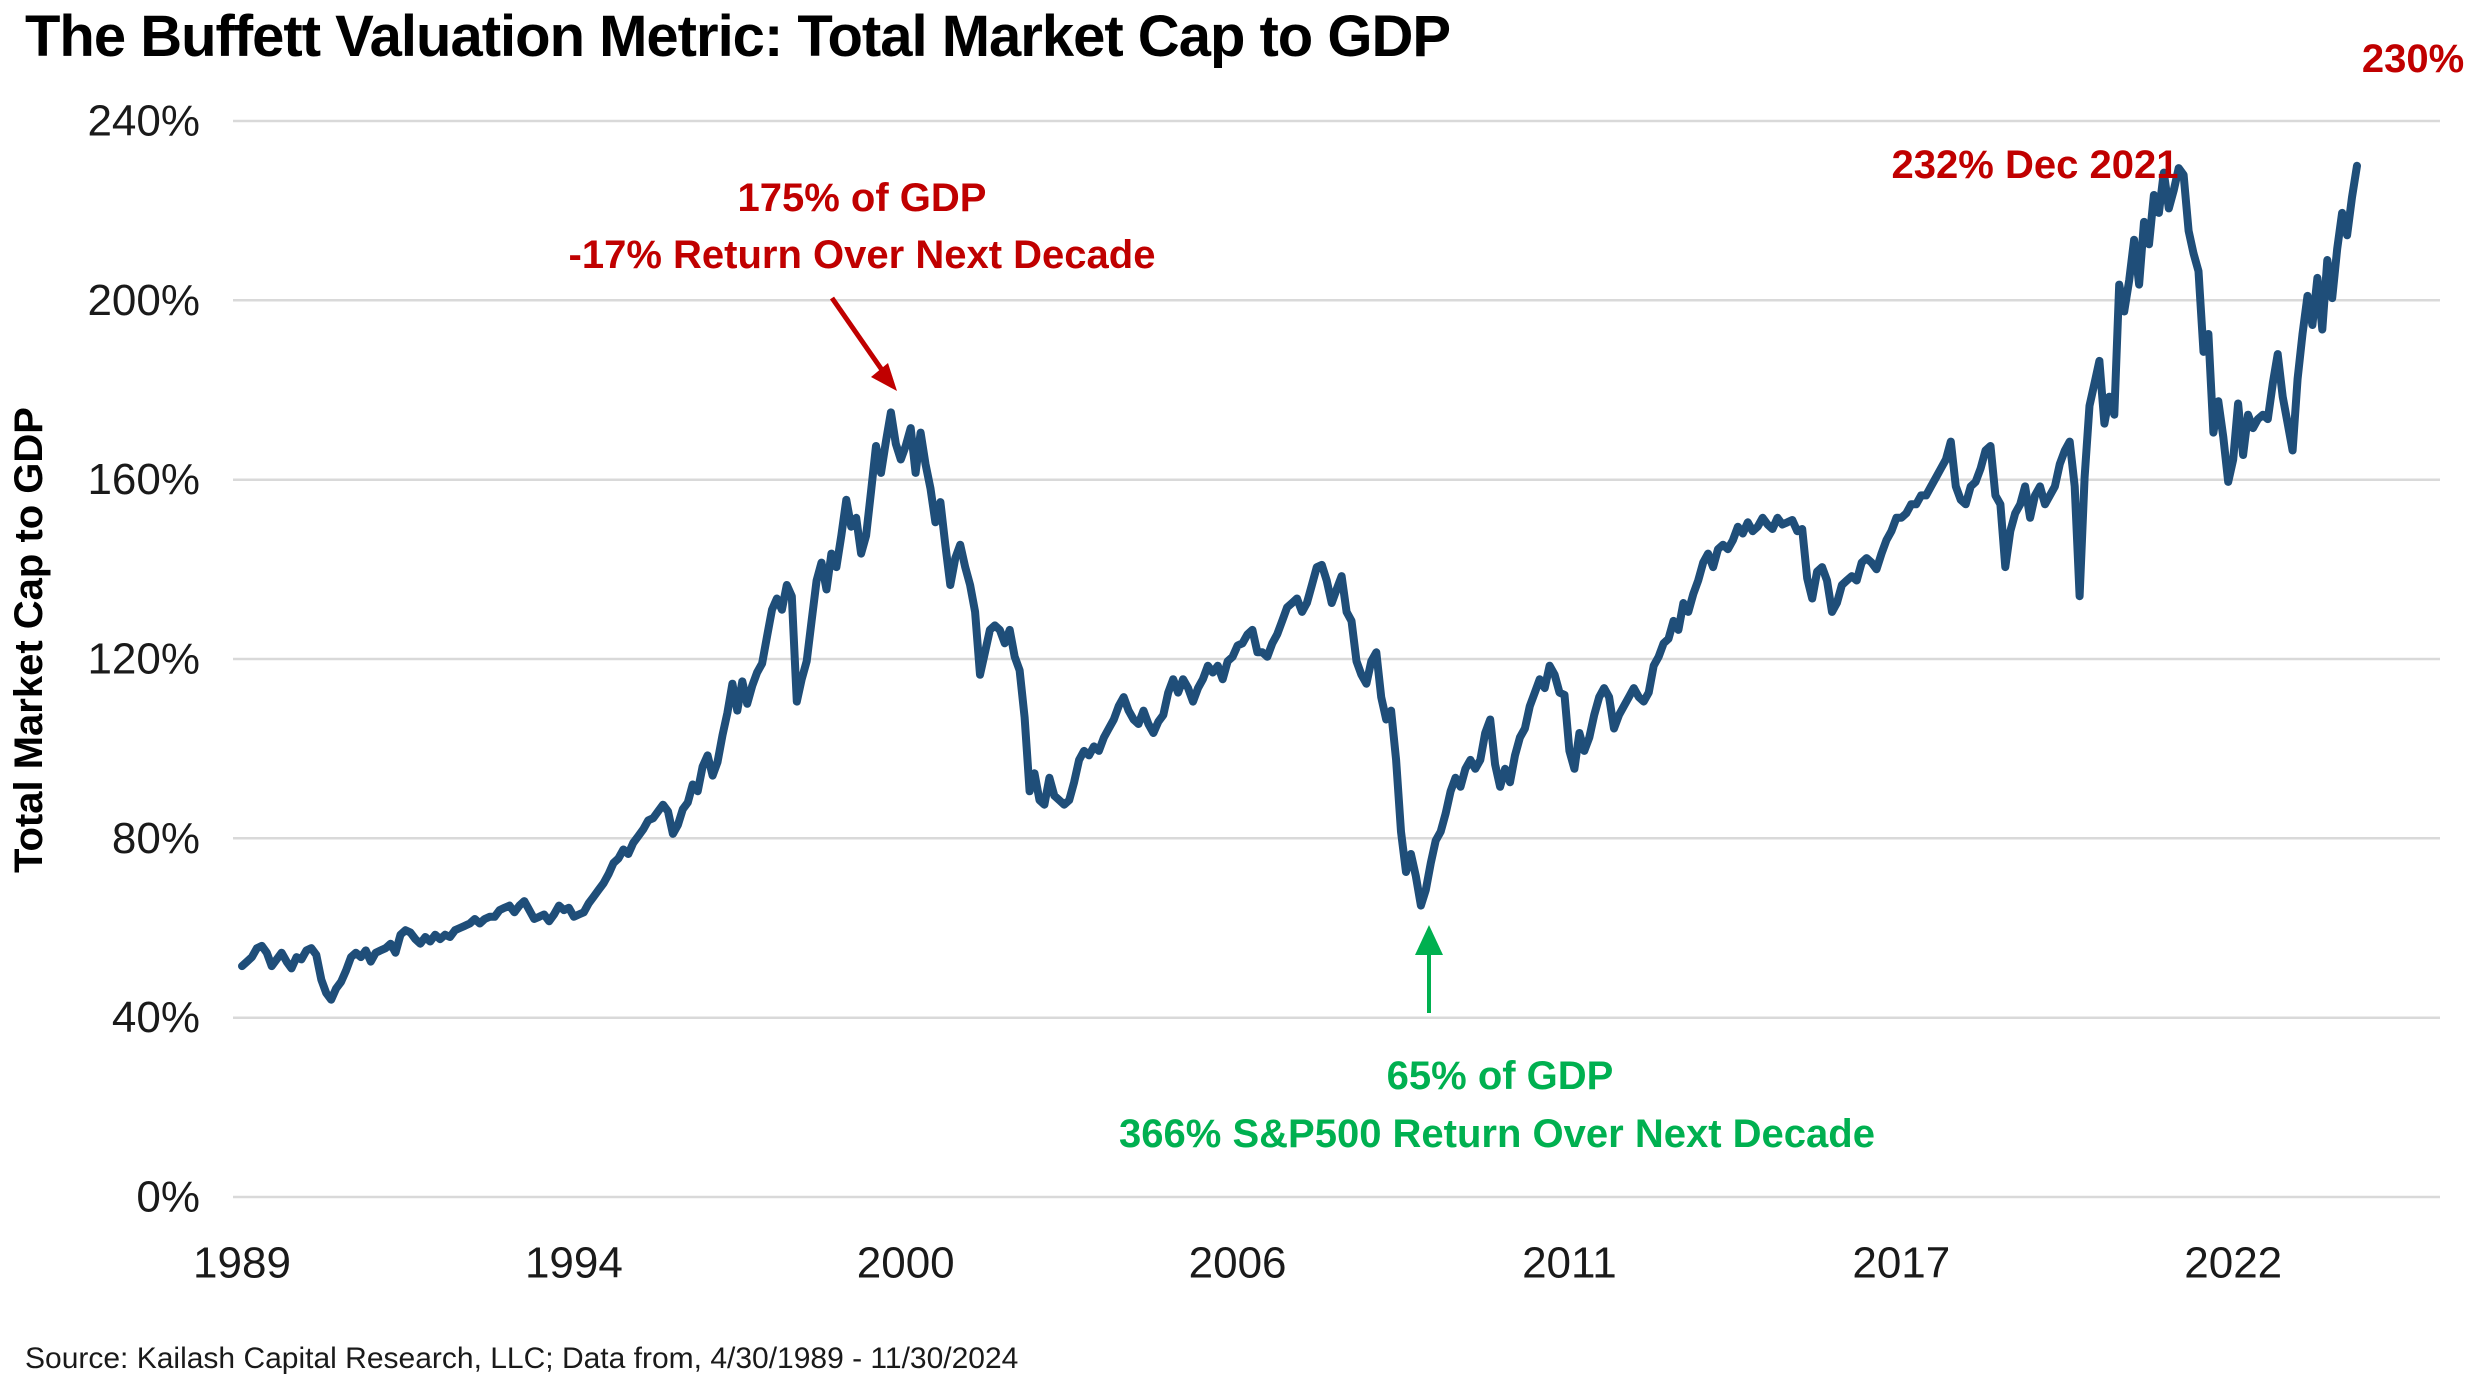 This screenshot has width=2475, height=1386. Describe the element at coordinates (143, 300) in the screenshot. I see `y-tick-label: 200%` at that location.